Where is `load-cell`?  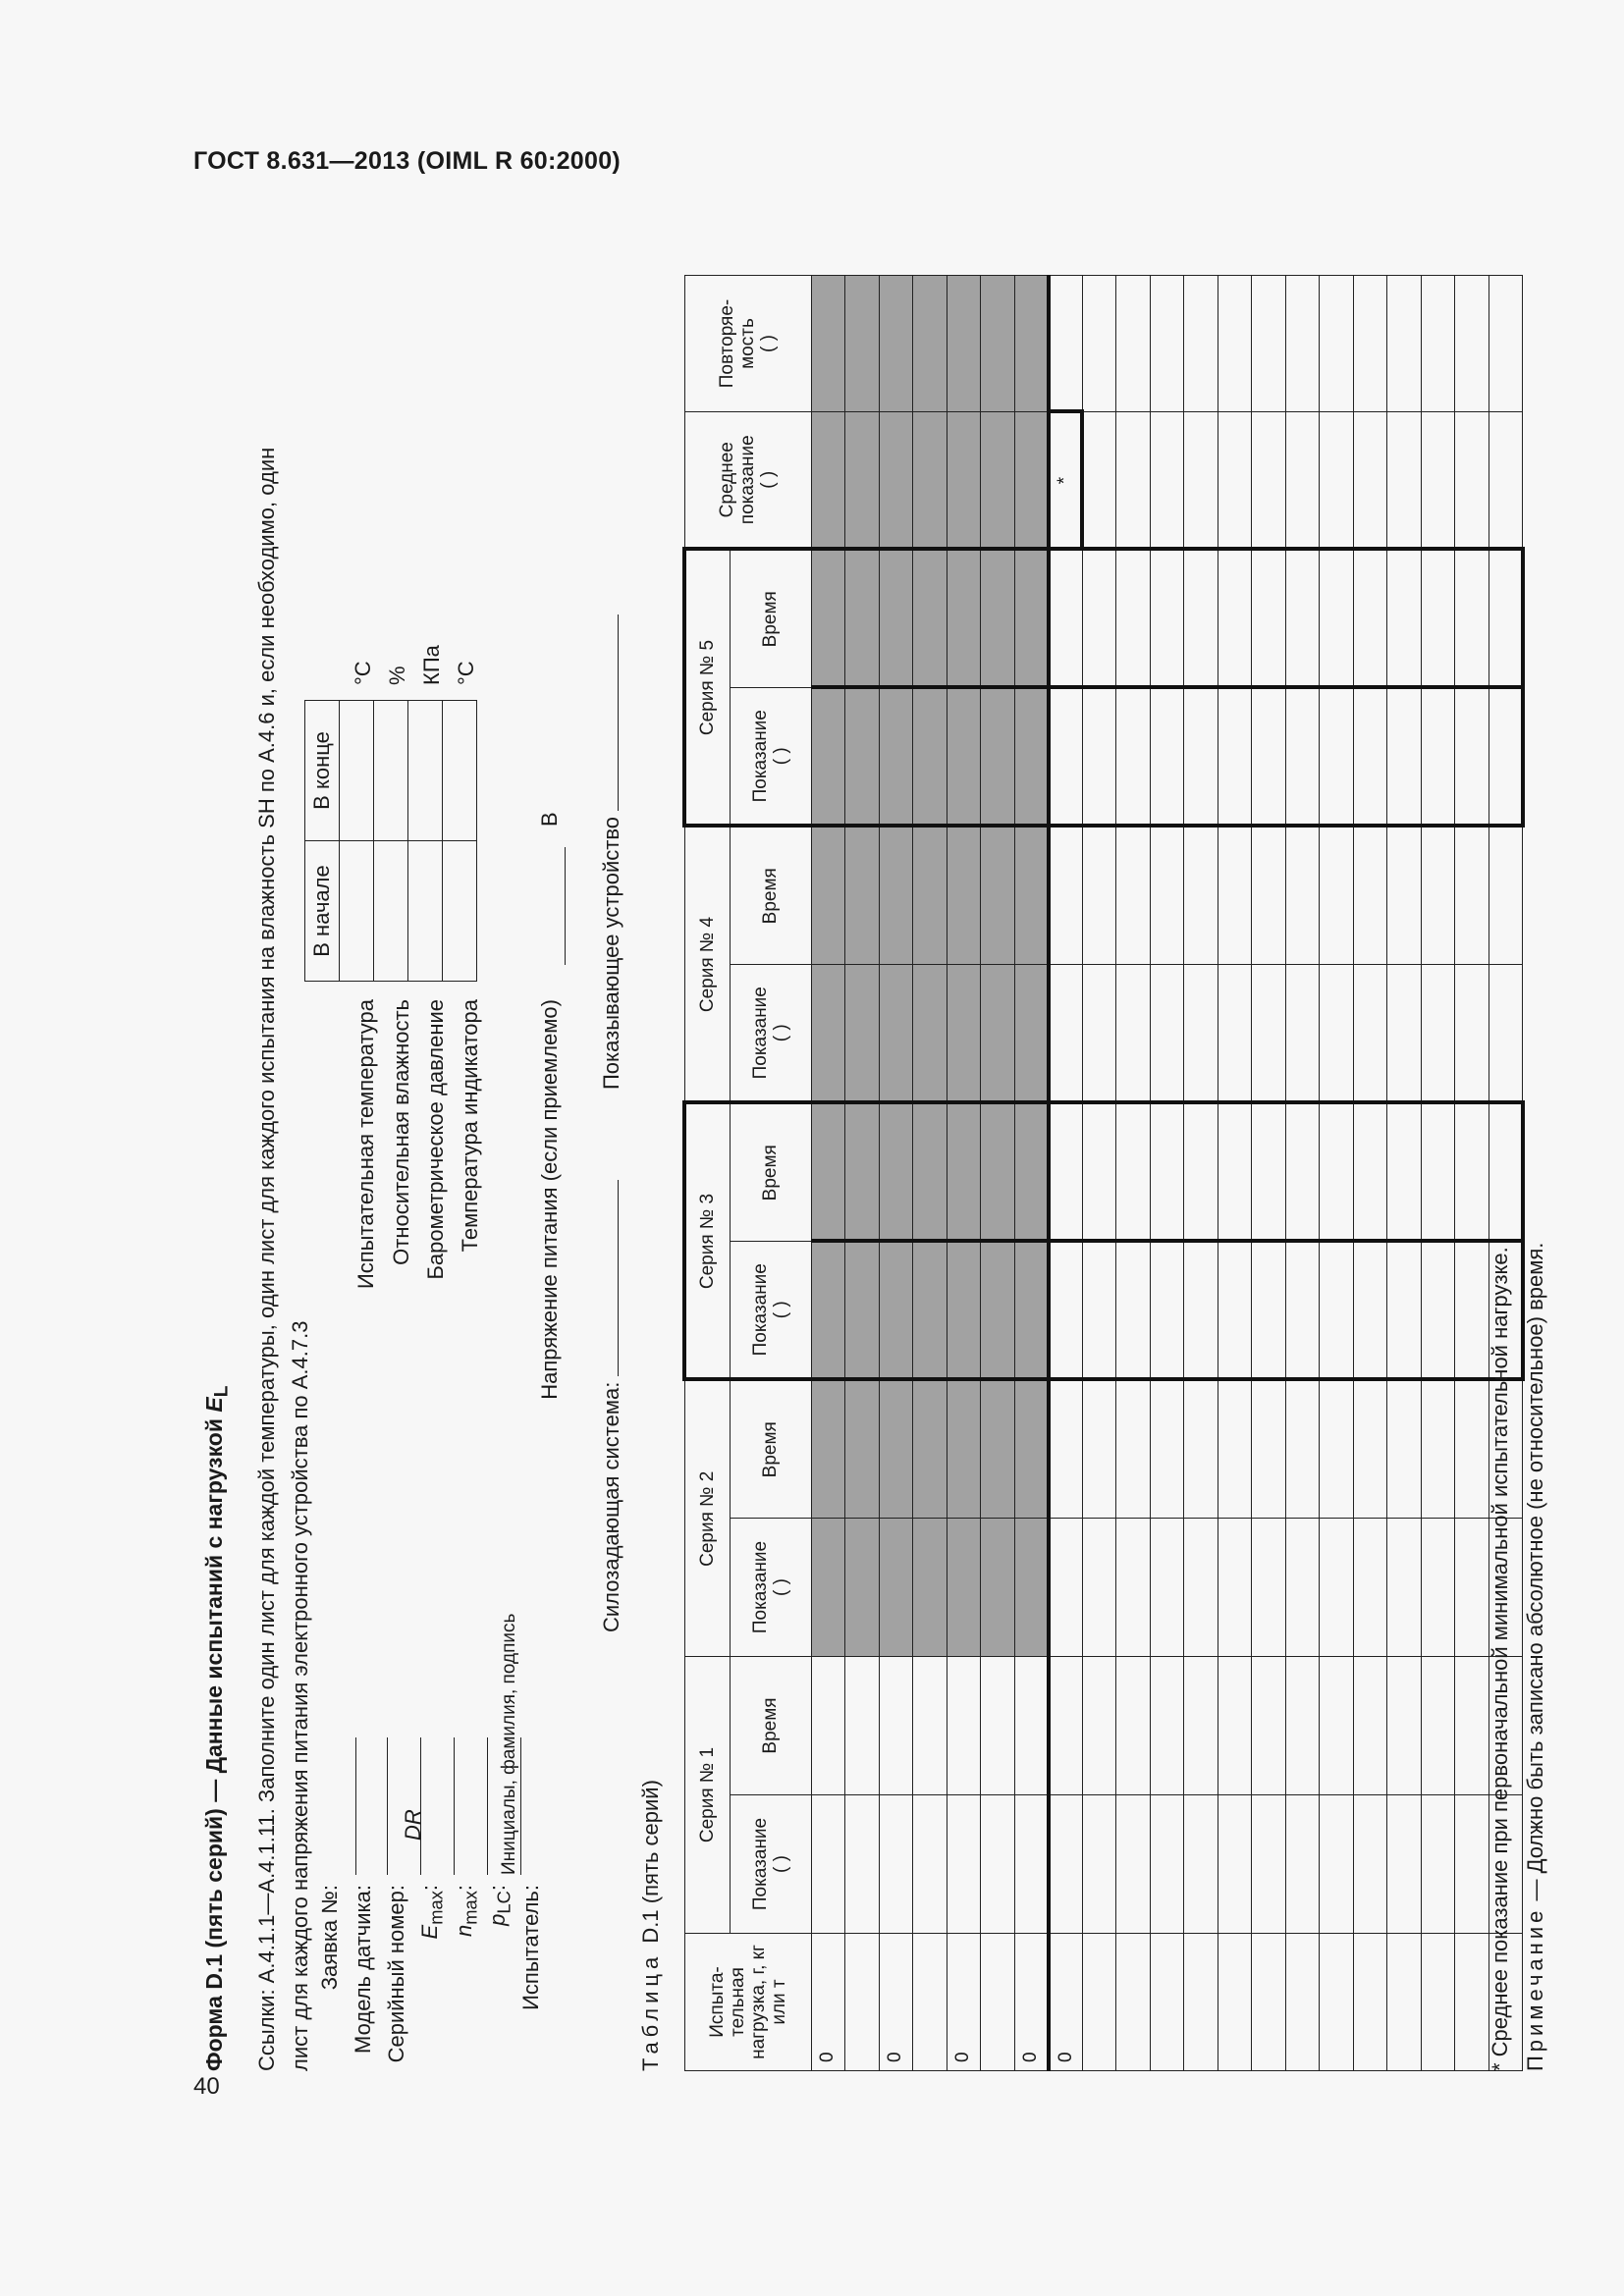 load-cell is located at coordinates (929, 2002).